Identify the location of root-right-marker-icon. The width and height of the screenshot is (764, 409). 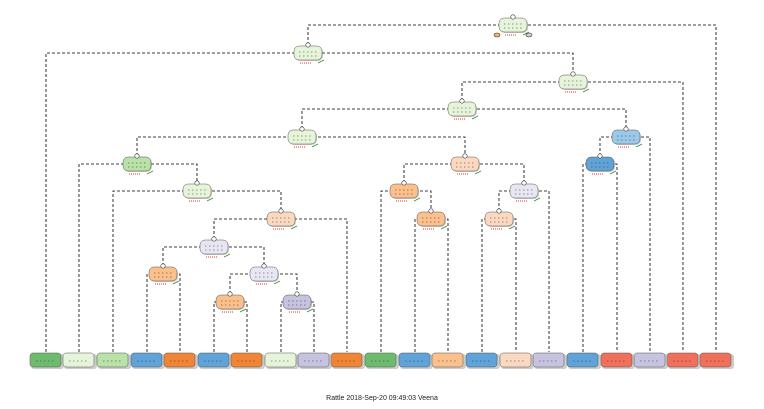
(529, 35).